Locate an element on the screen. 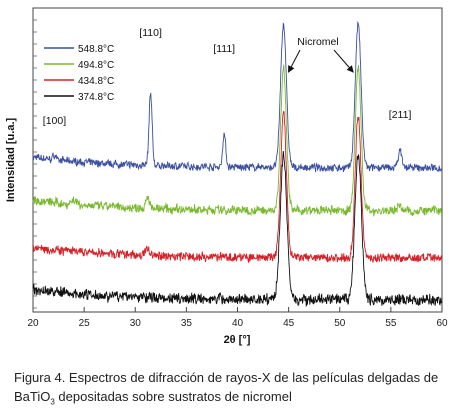 This screenshot has width=455, height=414. annotation-label: Nicromel is located at coordinates (317, 42).